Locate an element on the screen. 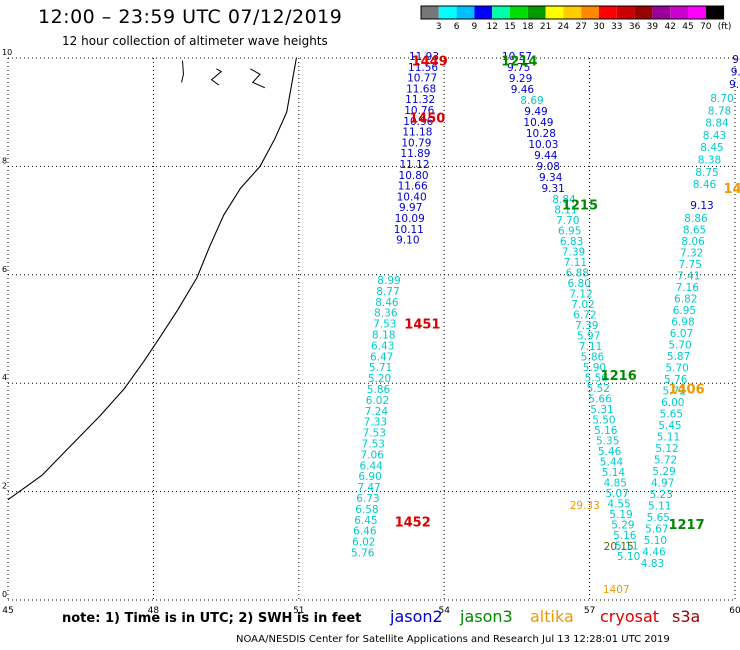 This screenshot has width=740, height=650. swh-value: 6.88 is located at coordinates (577, 274).